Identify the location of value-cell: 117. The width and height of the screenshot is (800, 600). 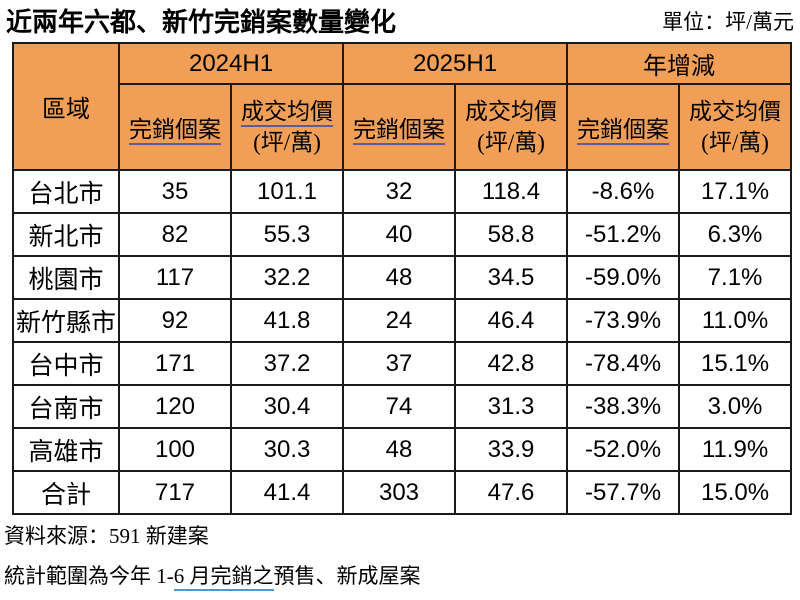
(175, 277).